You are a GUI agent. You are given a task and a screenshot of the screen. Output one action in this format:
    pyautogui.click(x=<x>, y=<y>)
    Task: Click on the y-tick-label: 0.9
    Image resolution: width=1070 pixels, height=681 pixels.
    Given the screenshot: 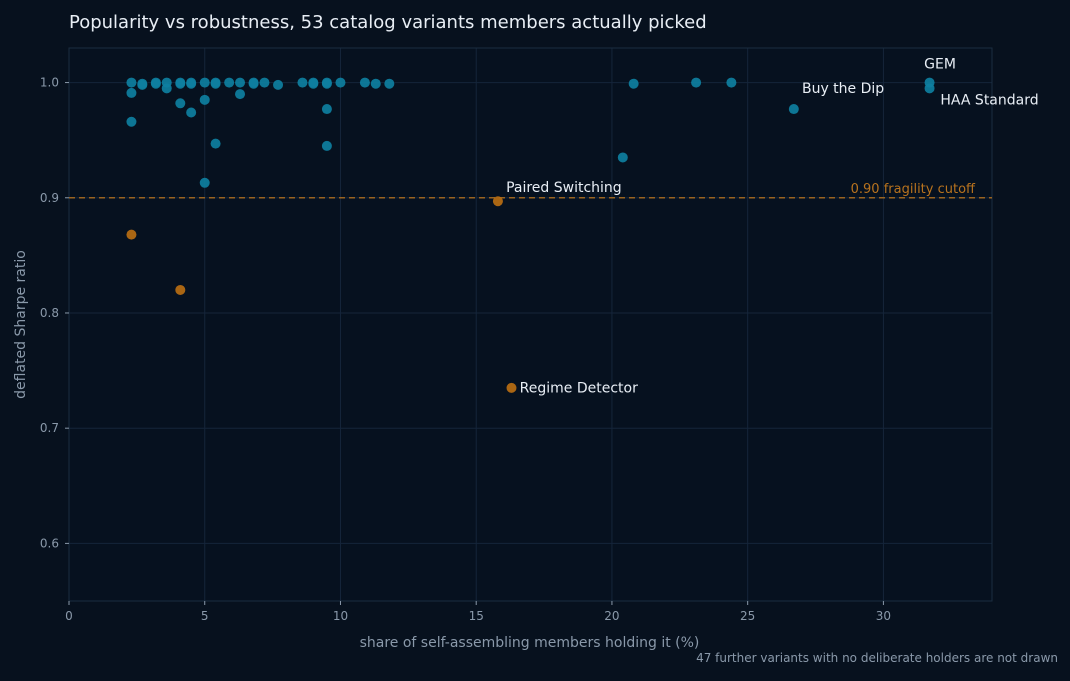 What is the action you would take?
    pyautogui.click(x=49, y=198)
    